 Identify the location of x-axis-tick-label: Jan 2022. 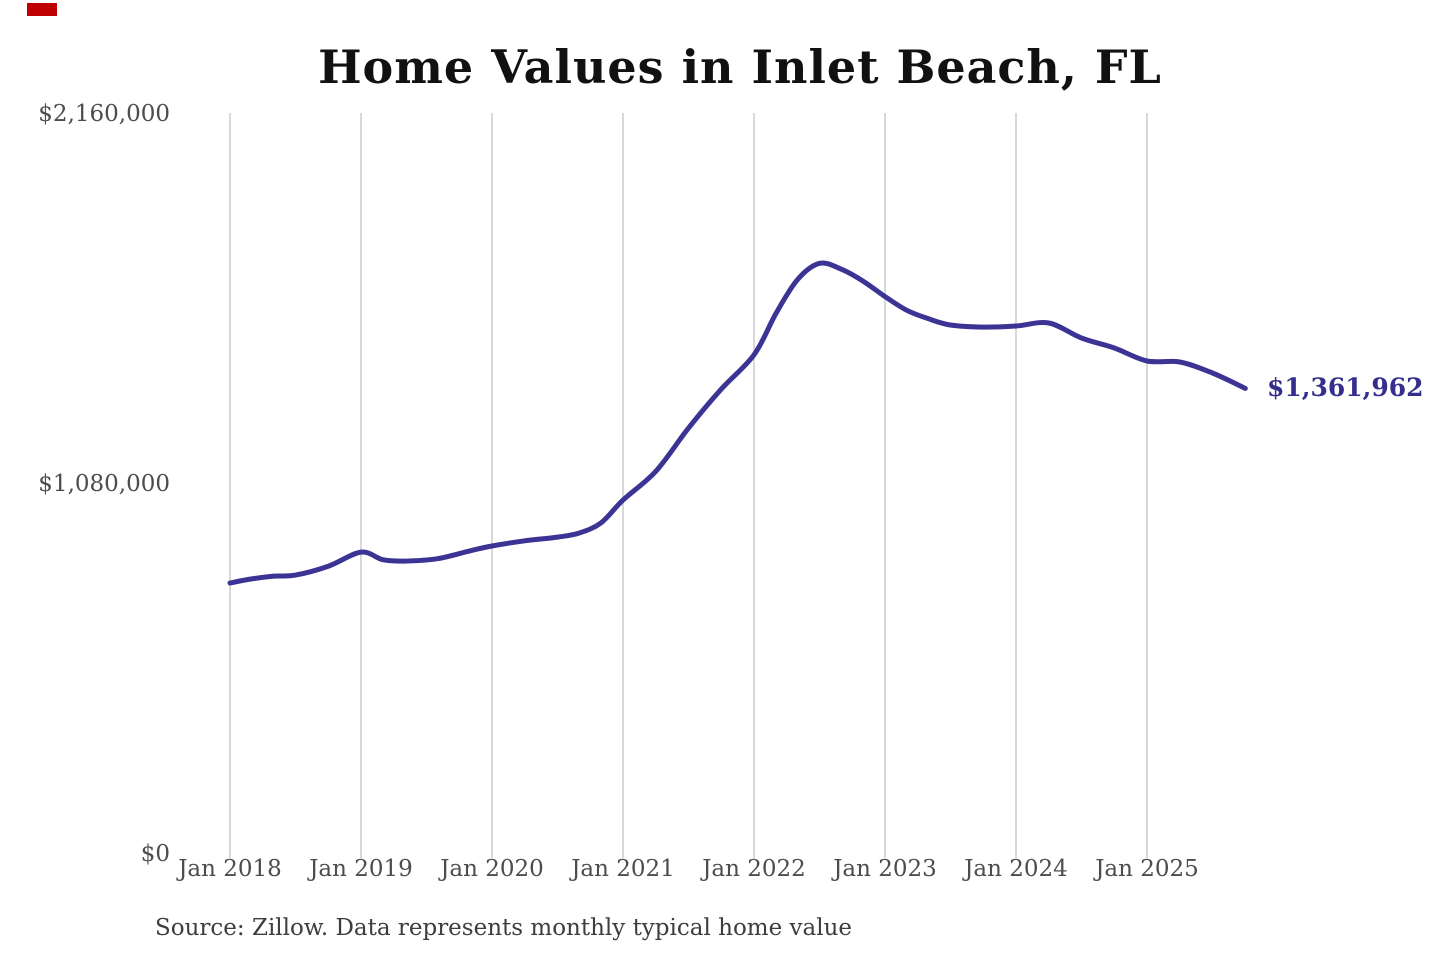
(754, 869).